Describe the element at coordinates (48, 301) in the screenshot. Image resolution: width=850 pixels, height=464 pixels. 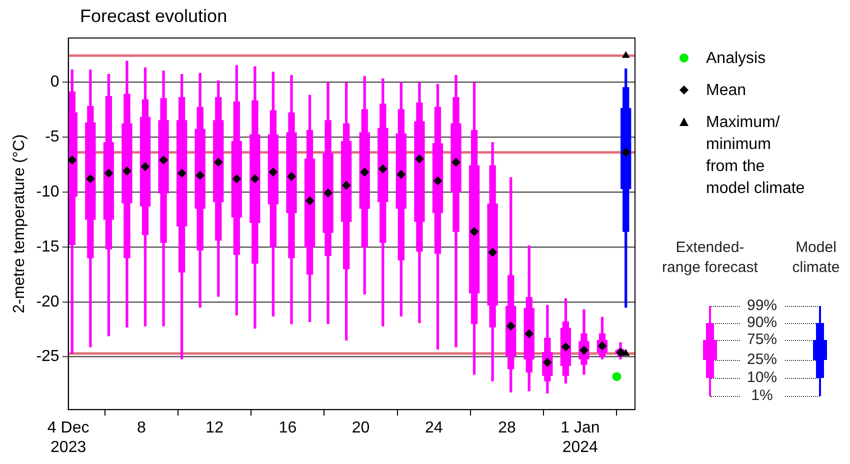
I see `y-tick-label: -20` at that location.